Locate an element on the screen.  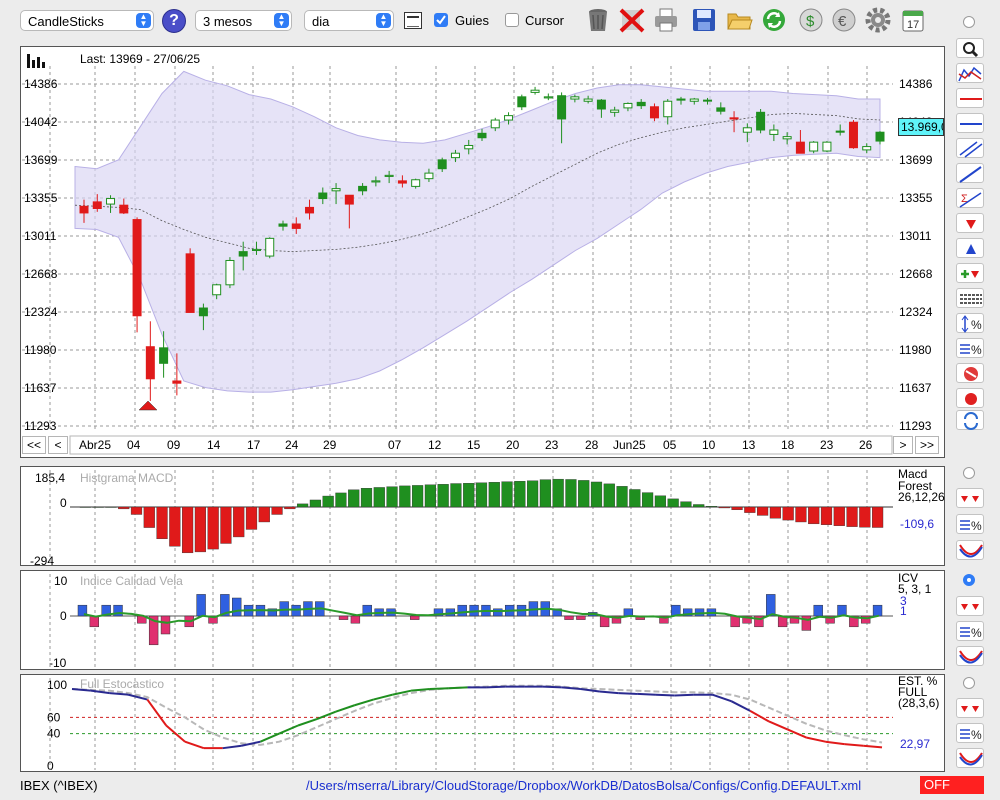
x-tick-label: 26 is located at coordinates (866, 445).